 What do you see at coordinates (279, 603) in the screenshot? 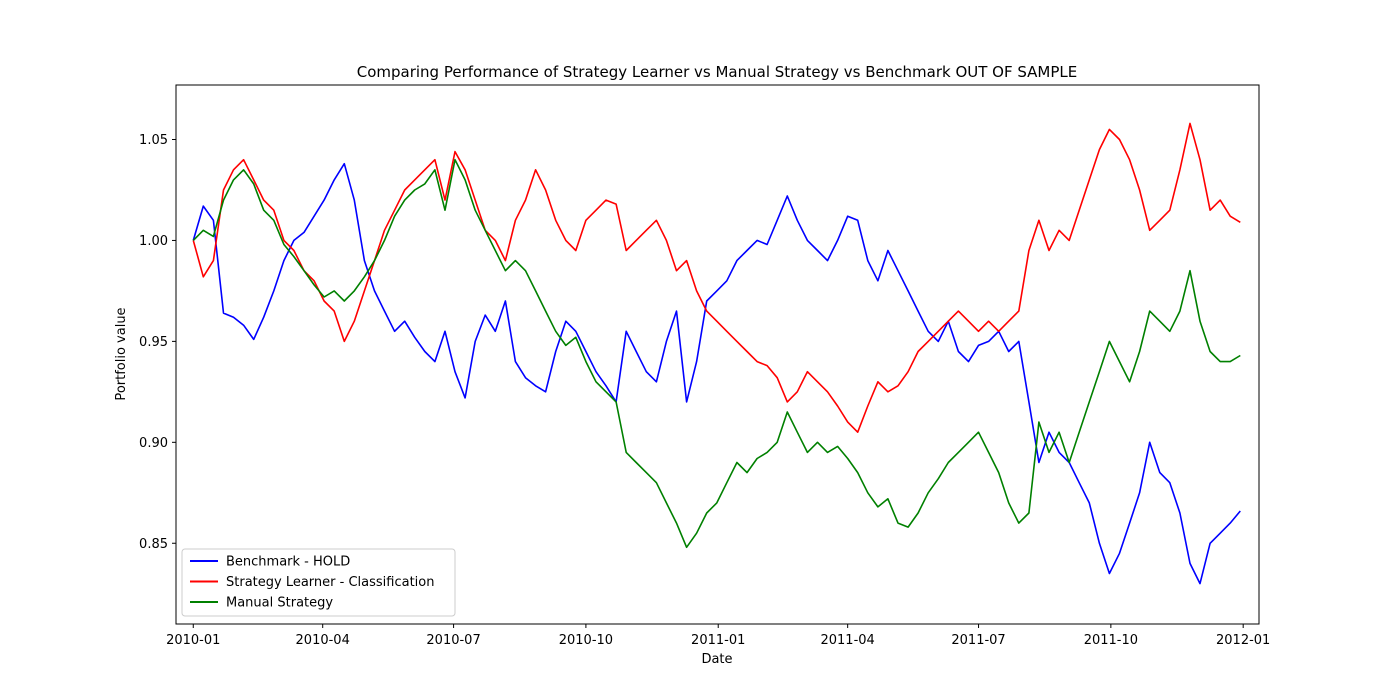
I see `legend-label: Manual Strategy` at bounding box center [279, 603].